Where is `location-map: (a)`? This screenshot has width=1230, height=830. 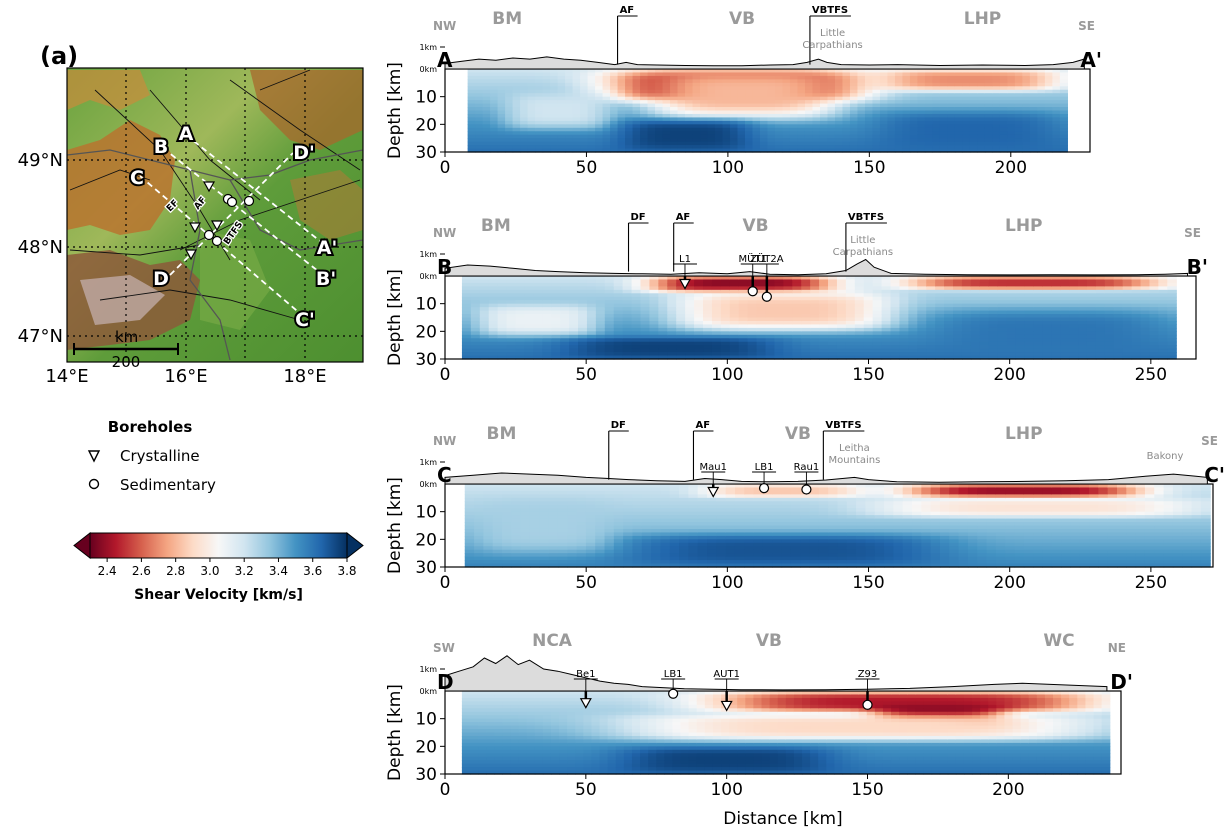 location-map: (a) is located at coordinates (191, 214).